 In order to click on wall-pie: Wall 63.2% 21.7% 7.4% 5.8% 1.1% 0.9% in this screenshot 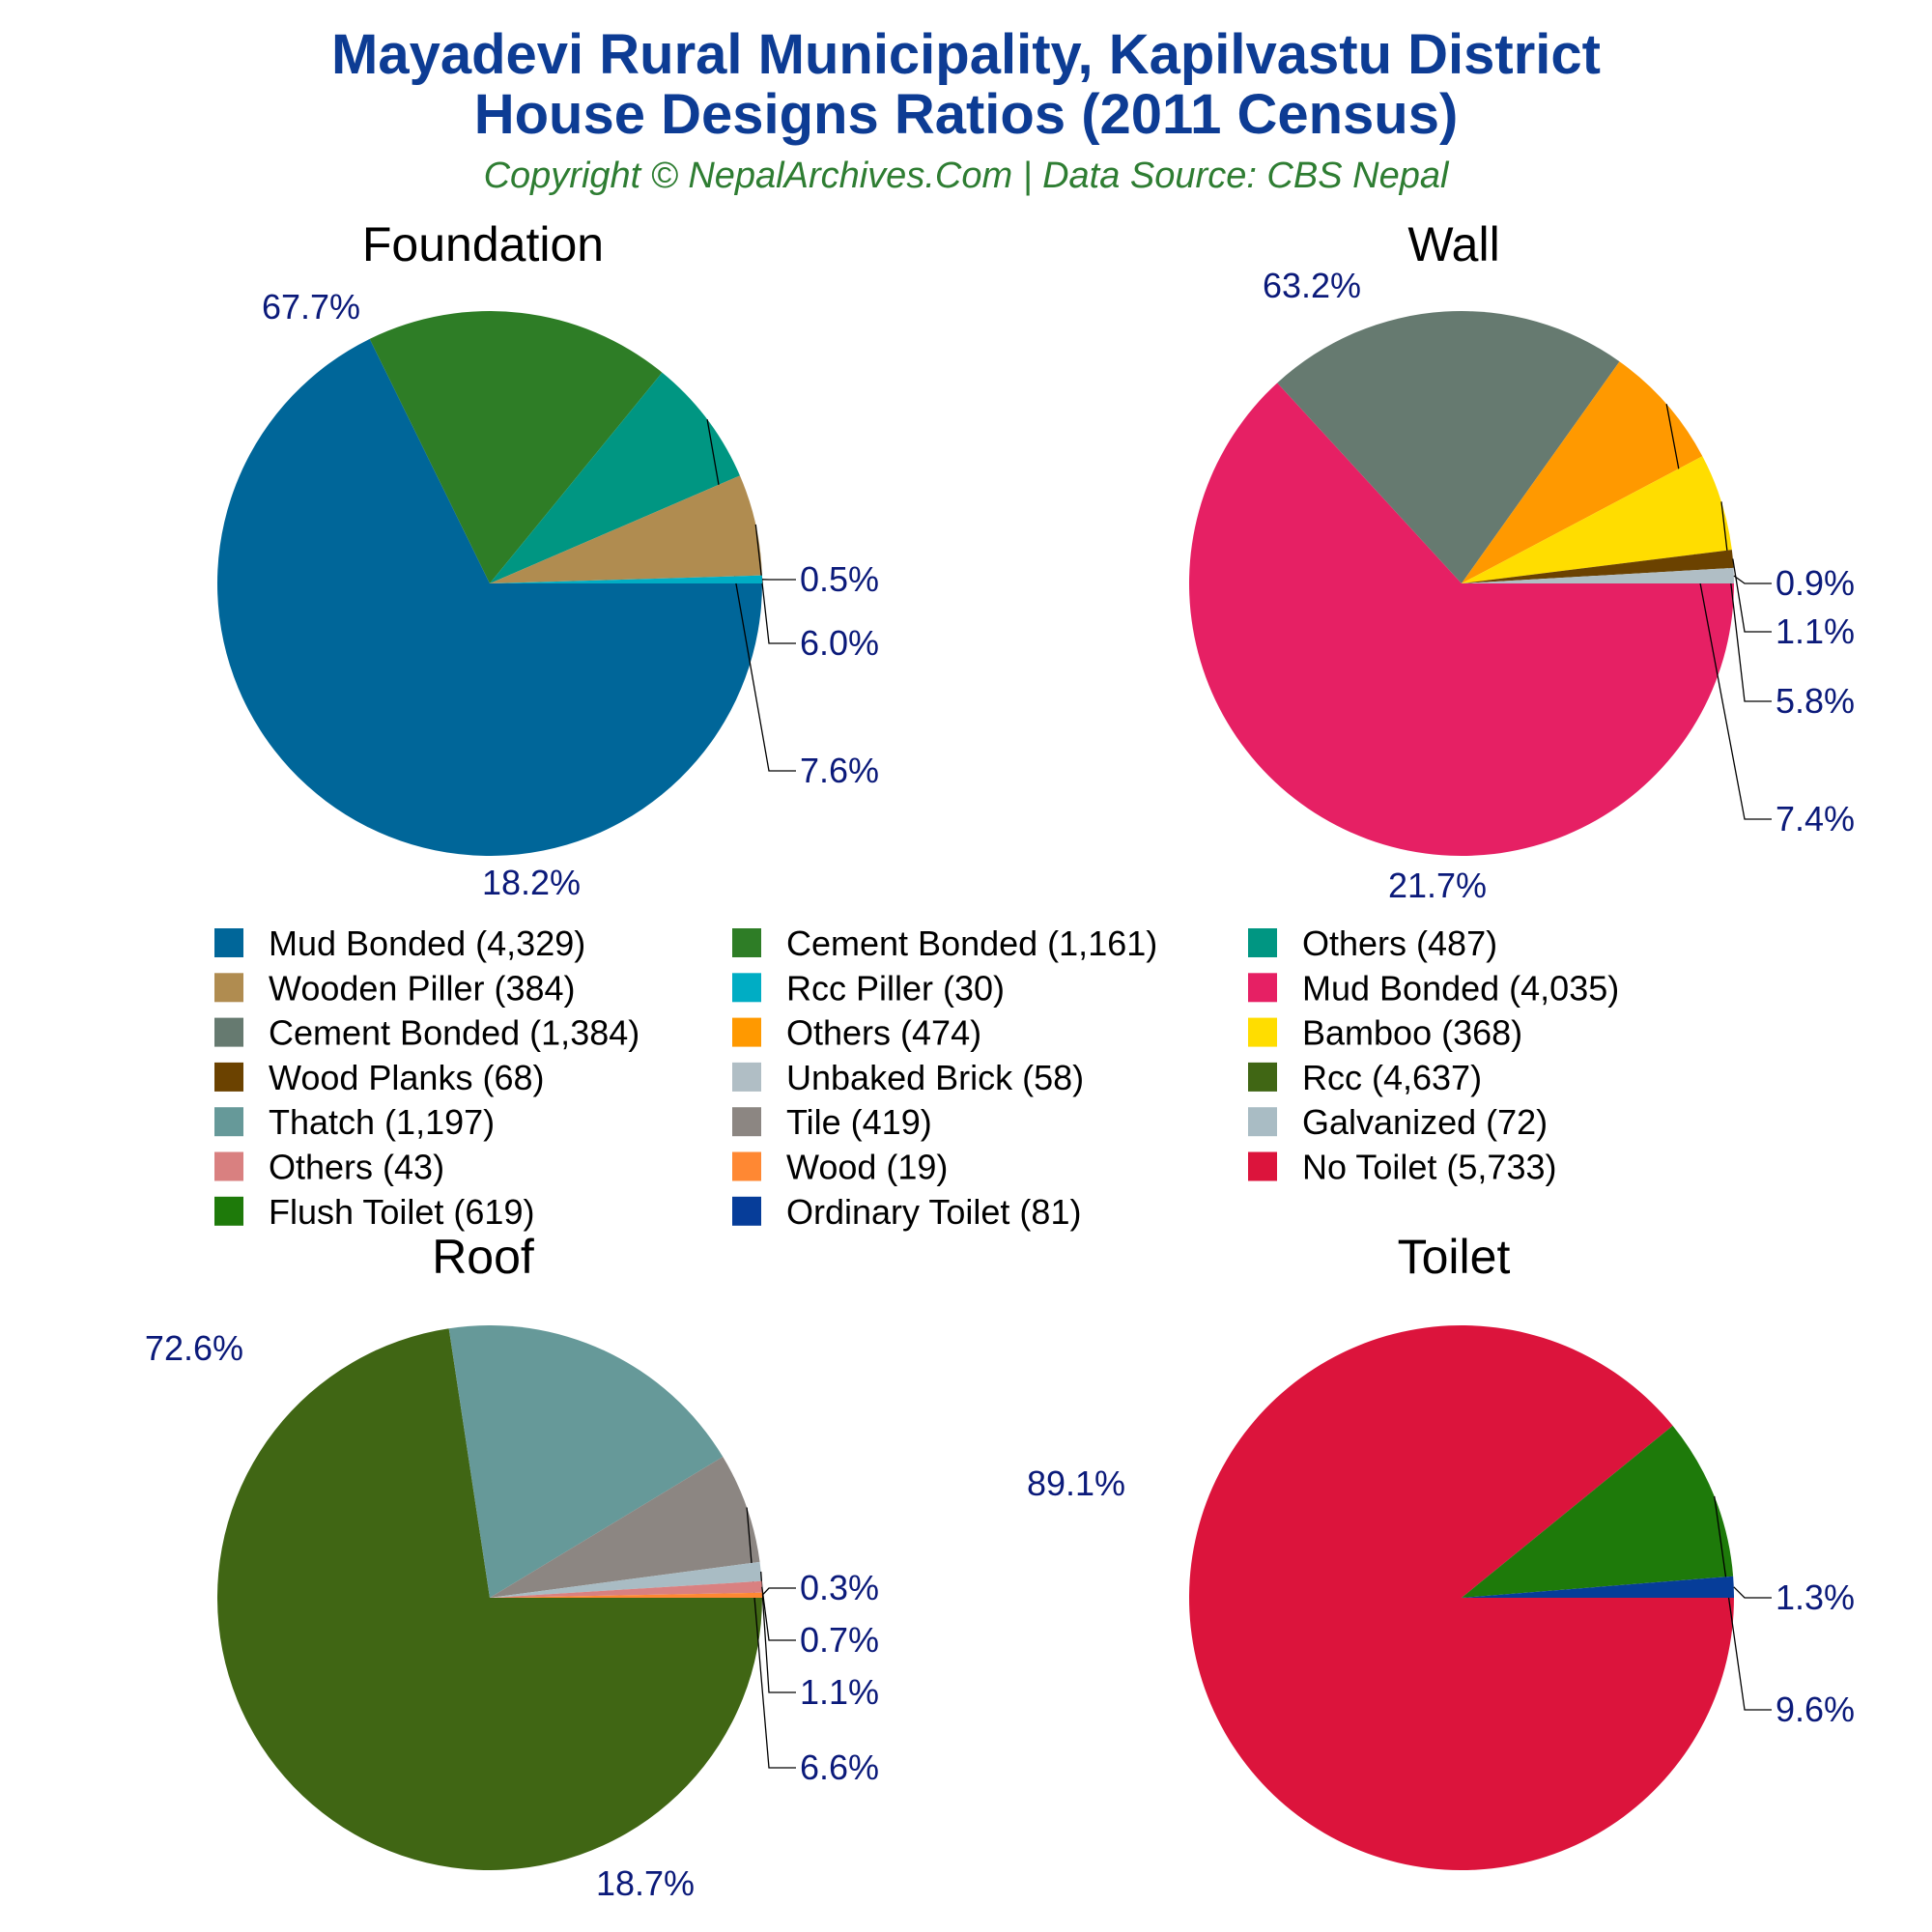, I will do `click(1521, 561)`.